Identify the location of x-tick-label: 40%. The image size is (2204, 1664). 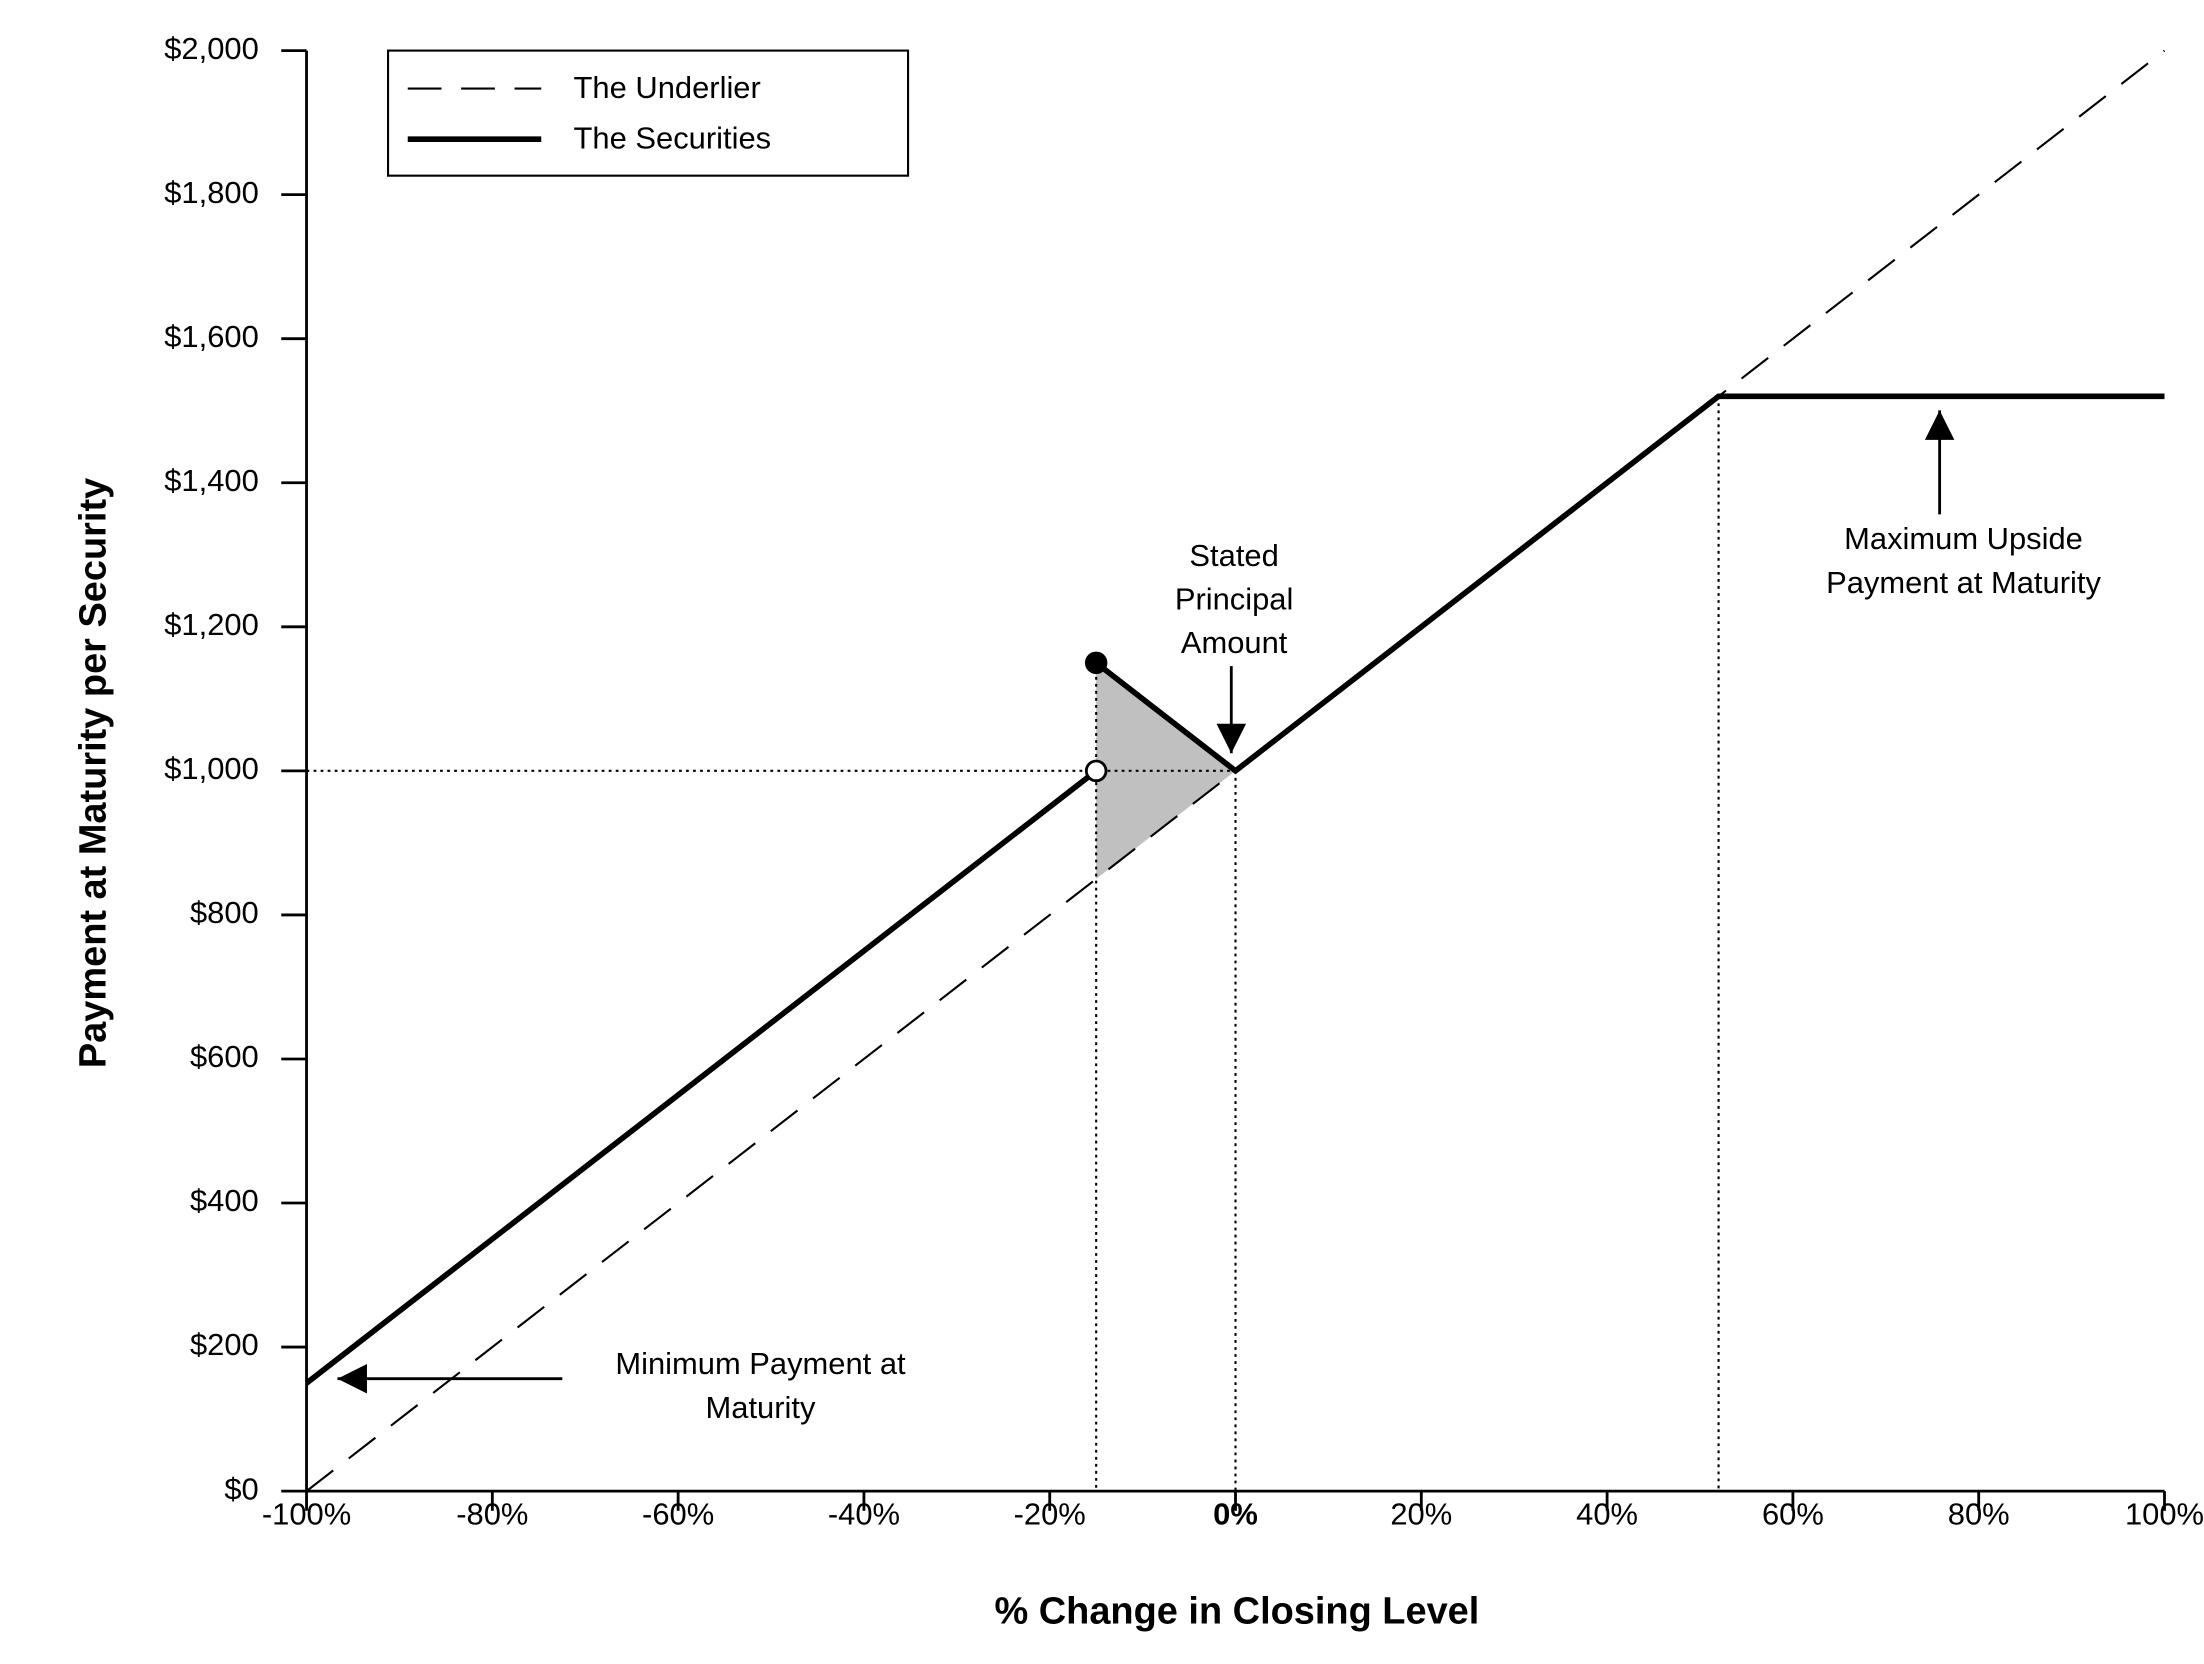
(1607, 1514).